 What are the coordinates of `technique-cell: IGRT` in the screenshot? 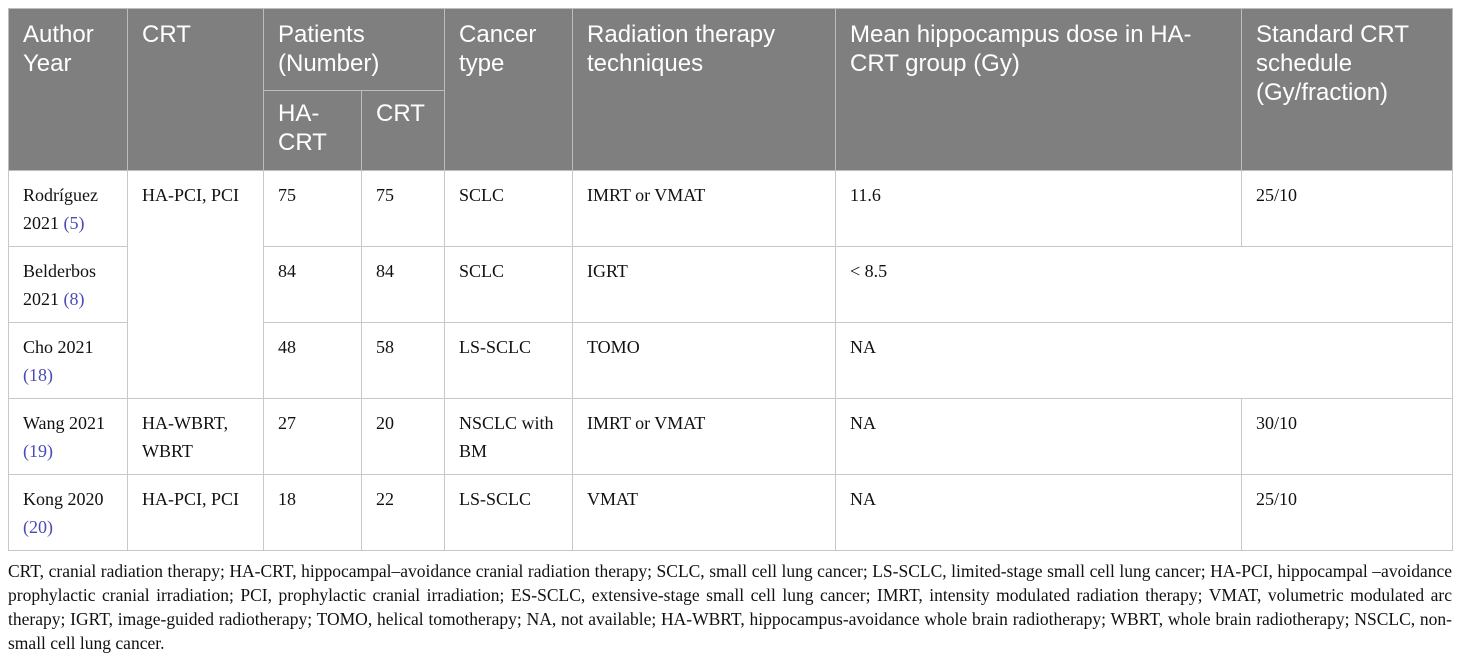 It's located at (704, 284).